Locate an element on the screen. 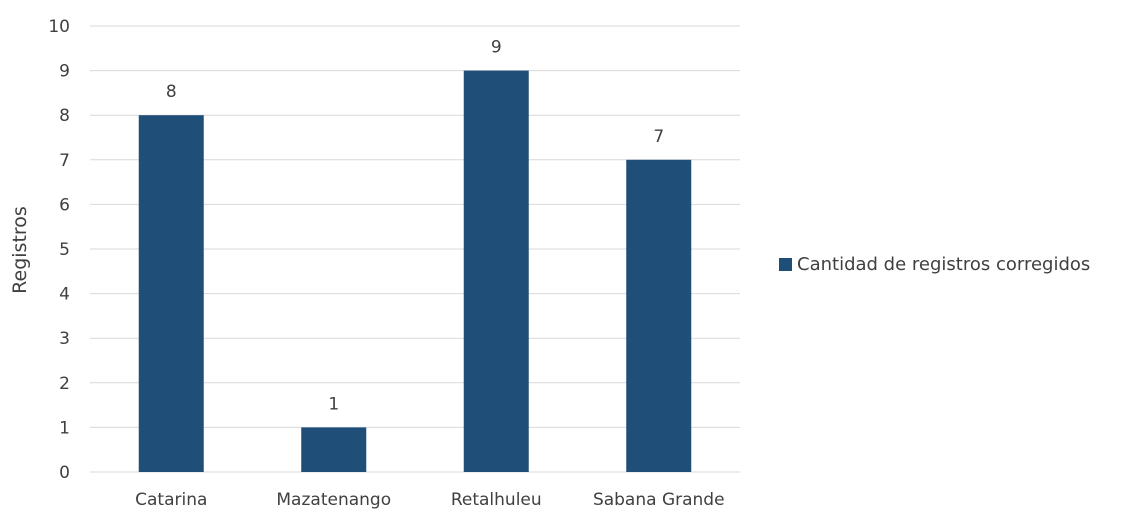 This screenshot has height=513, width=1148. y-tick-label: 9 is located at coordinates (64, 72).